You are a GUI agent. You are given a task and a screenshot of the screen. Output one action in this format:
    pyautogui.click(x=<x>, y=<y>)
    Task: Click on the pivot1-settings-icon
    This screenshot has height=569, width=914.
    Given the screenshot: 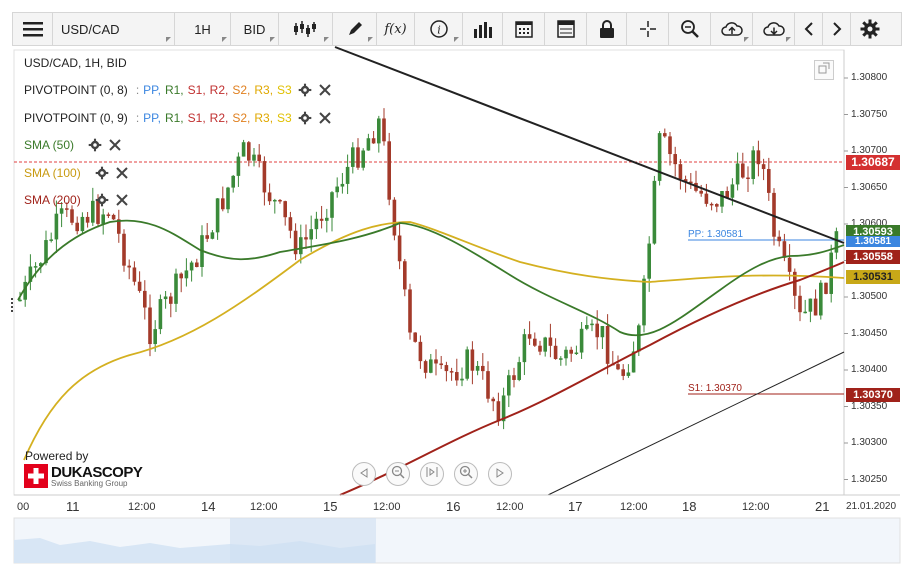 What is the action you would take?
    pyautogui.click(x=305, y=90)
    